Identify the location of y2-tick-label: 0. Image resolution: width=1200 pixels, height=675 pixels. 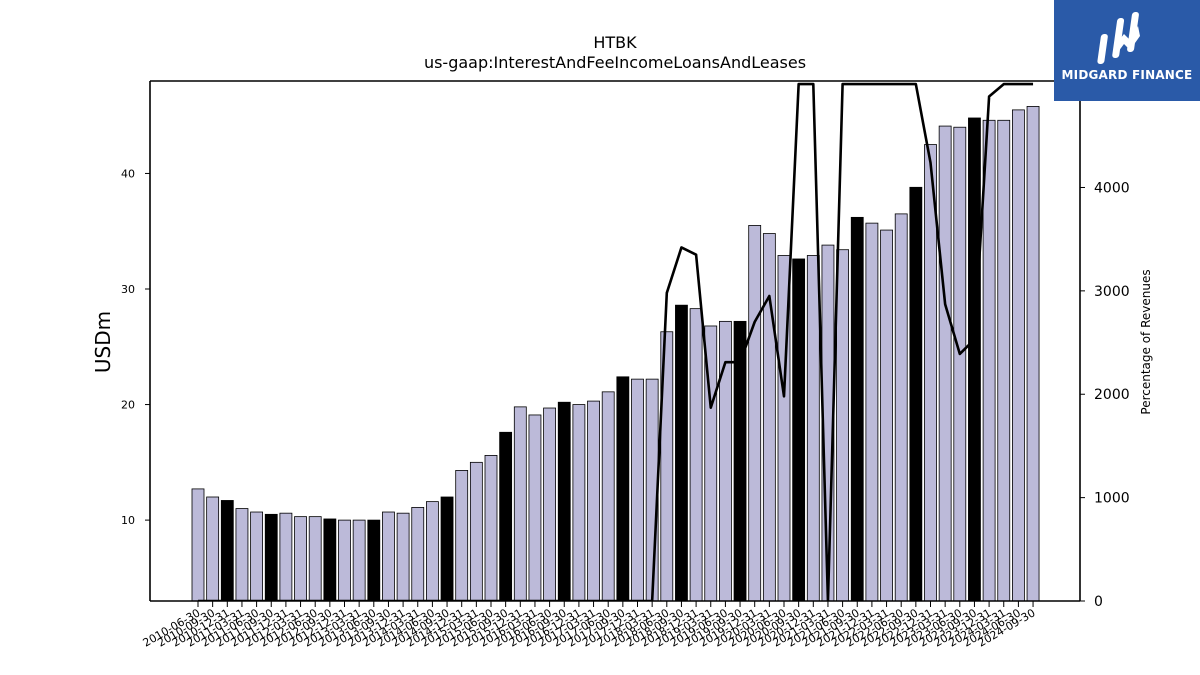
(1098, 602).